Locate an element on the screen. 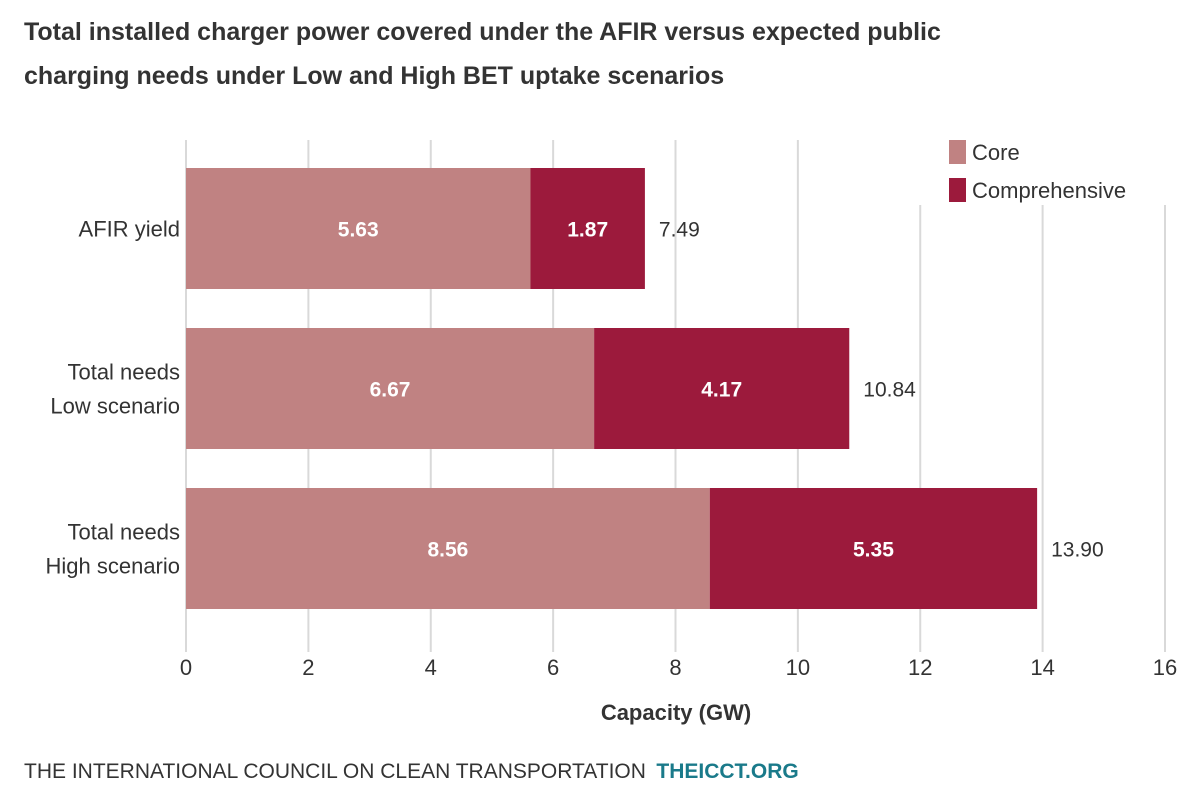 The image size is (1200, 800). x-tick-label: 4 is located at coordinates (431, 667).